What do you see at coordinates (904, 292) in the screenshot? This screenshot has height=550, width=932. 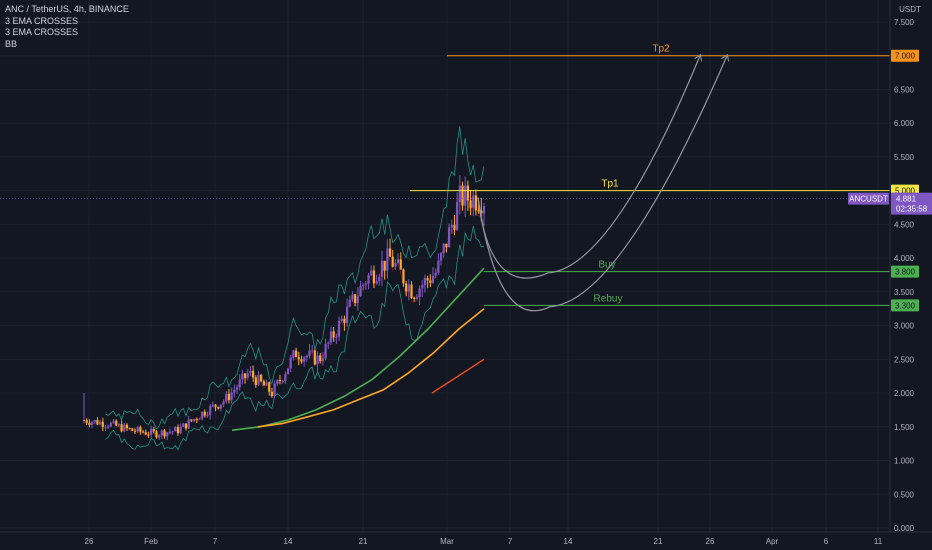 I see `price-tick-label: 3.500` at bounding box center [904, 292].